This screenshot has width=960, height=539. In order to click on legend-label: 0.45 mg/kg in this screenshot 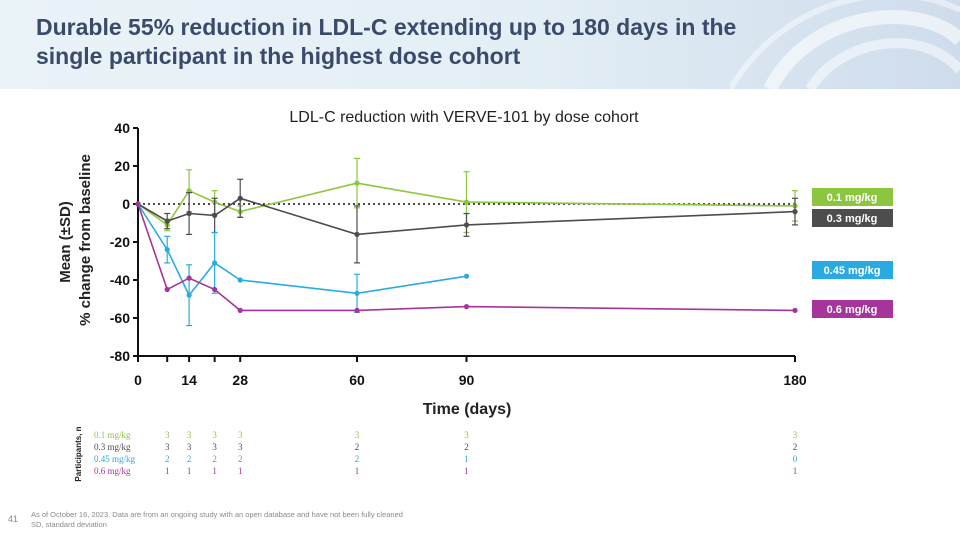, I will do `click(852, 271)`.